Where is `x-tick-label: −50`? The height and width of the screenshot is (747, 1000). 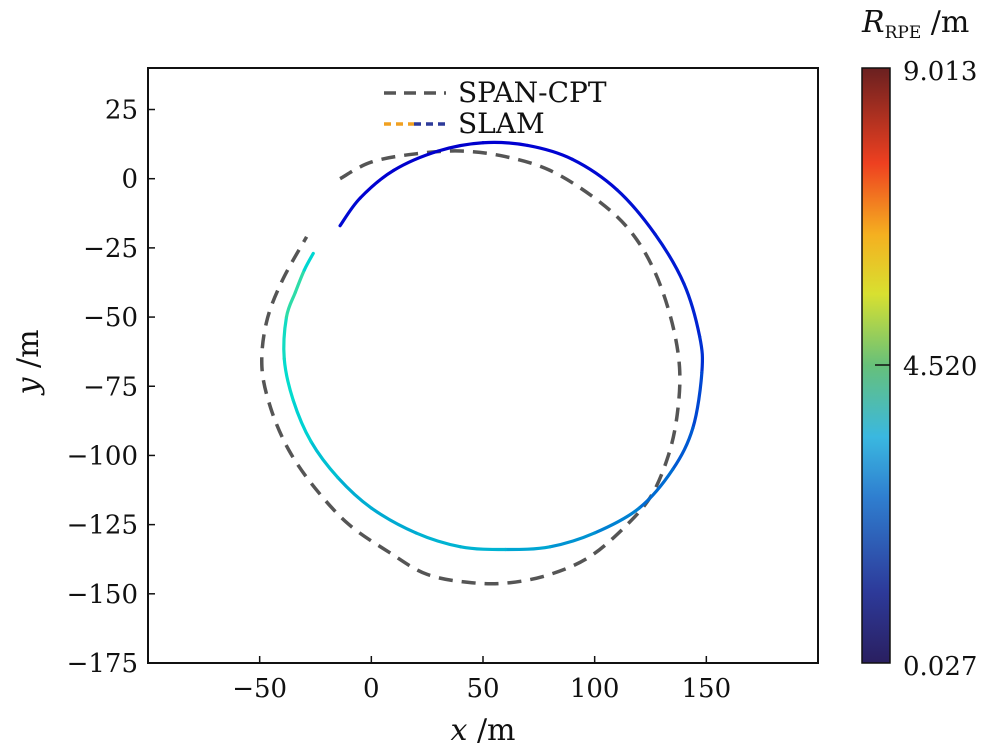
x-tick-label: −50 is located at coordinates (259, 689).